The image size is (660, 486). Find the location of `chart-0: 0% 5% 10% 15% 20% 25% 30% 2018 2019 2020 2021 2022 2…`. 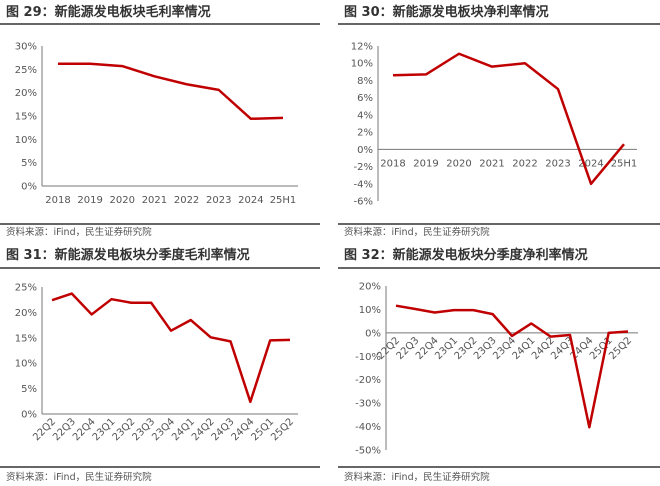

chart-0: 0% 5% 10% 15% 20% 25% 30% 2018 2019 2020 2021 2022 2… is located at coordinates (156, 124).